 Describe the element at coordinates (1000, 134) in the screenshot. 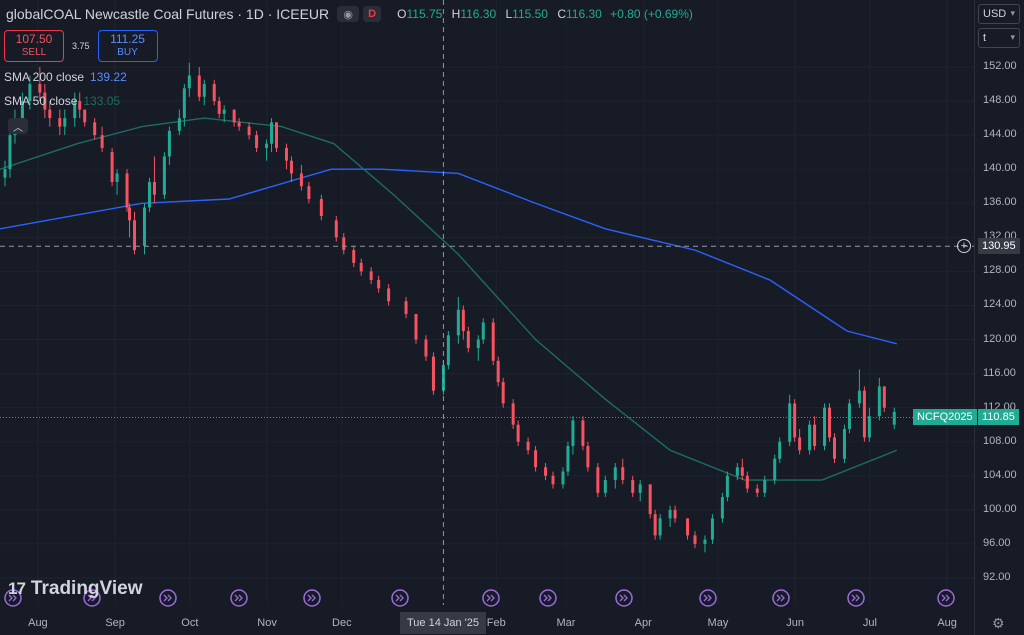

I see `price-tick-label: 144.00` at that location.